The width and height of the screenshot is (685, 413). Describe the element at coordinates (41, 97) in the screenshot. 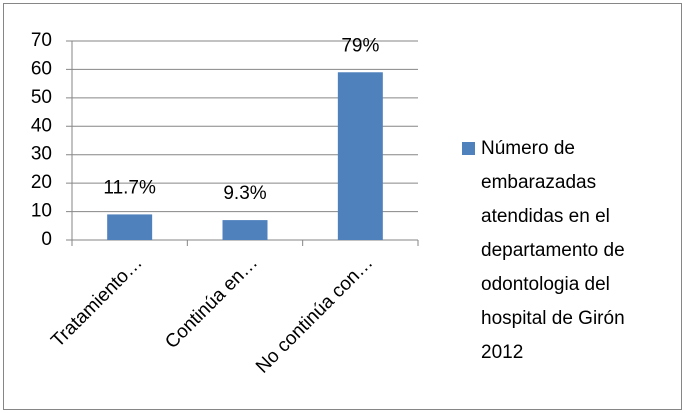

I see `y-tick-label: 50` at that location.